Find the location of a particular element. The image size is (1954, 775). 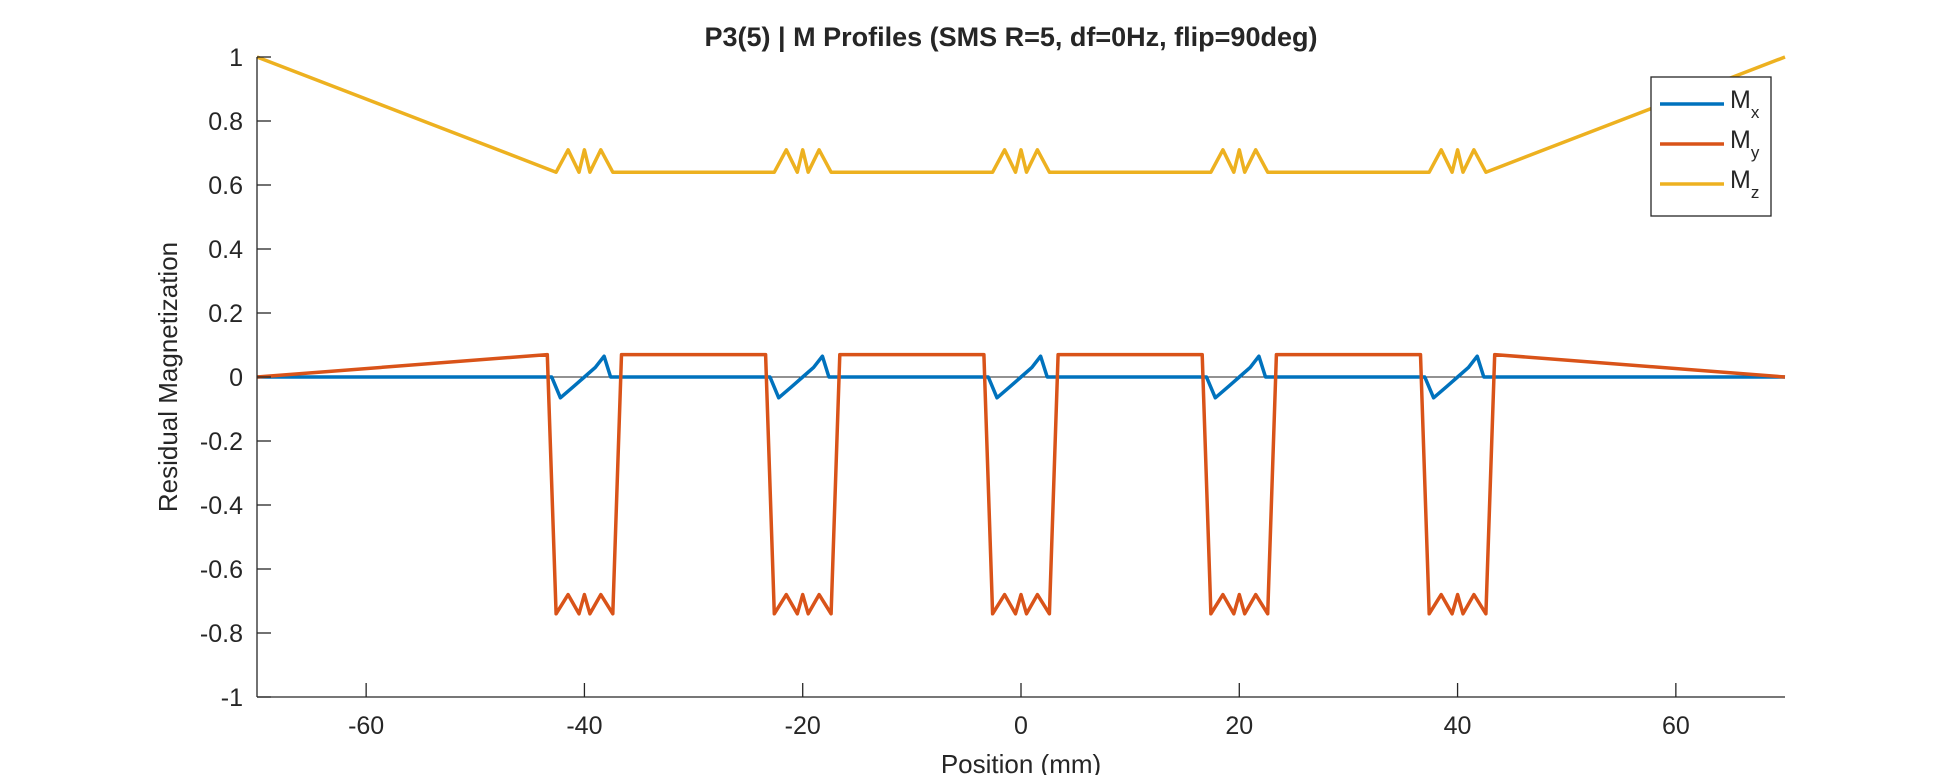

y-axis-ticks: -1 -0.8 -0.6 -0.4 -0.2 0 0.2 0.4 0.6 0.8 1 is located at coordinates (235, 378).